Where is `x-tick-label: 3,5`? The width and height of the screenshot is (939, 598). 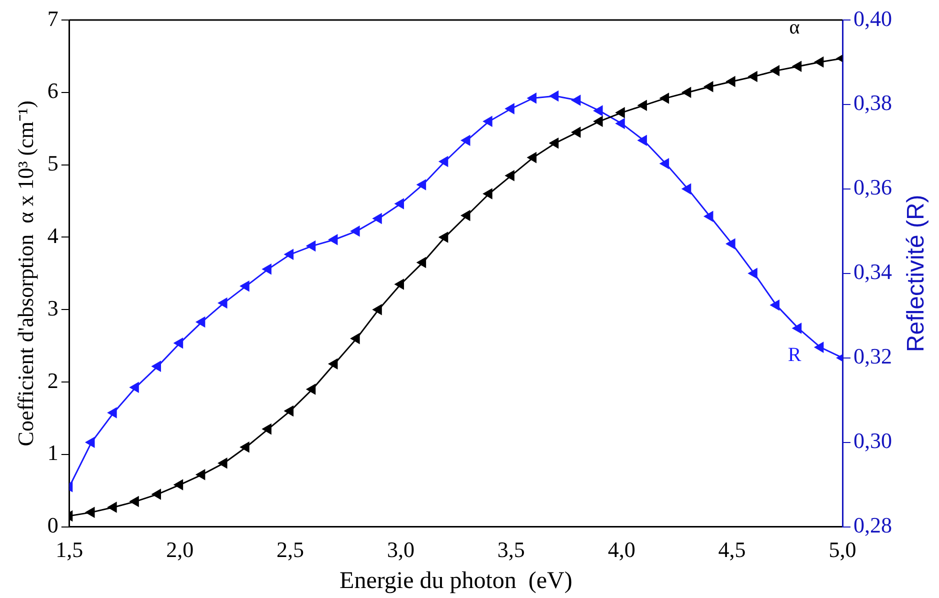 x-tick-label: 3,5 is located at coordinates (511, 549).